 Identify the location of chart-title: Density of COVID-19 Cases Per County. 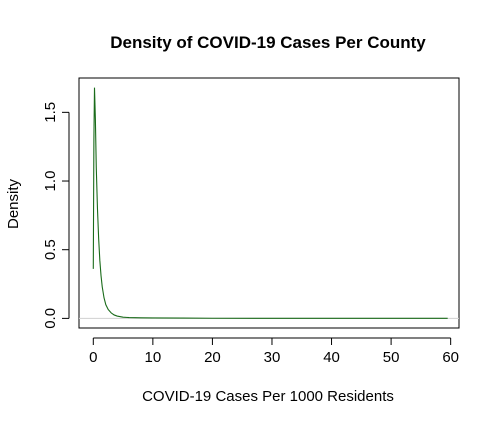
(268, 42).